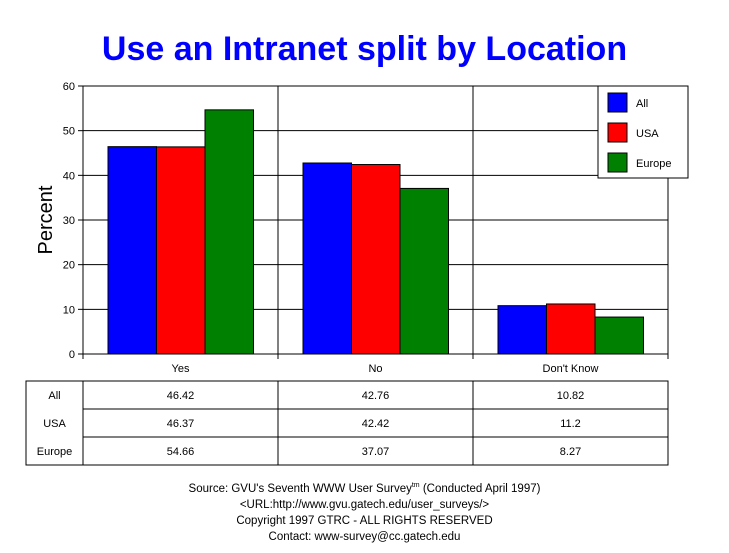  What do you see at coordinates (647, 134) in the screenshot?
I see `legend-label: USA` at bounding box center [647, 134].